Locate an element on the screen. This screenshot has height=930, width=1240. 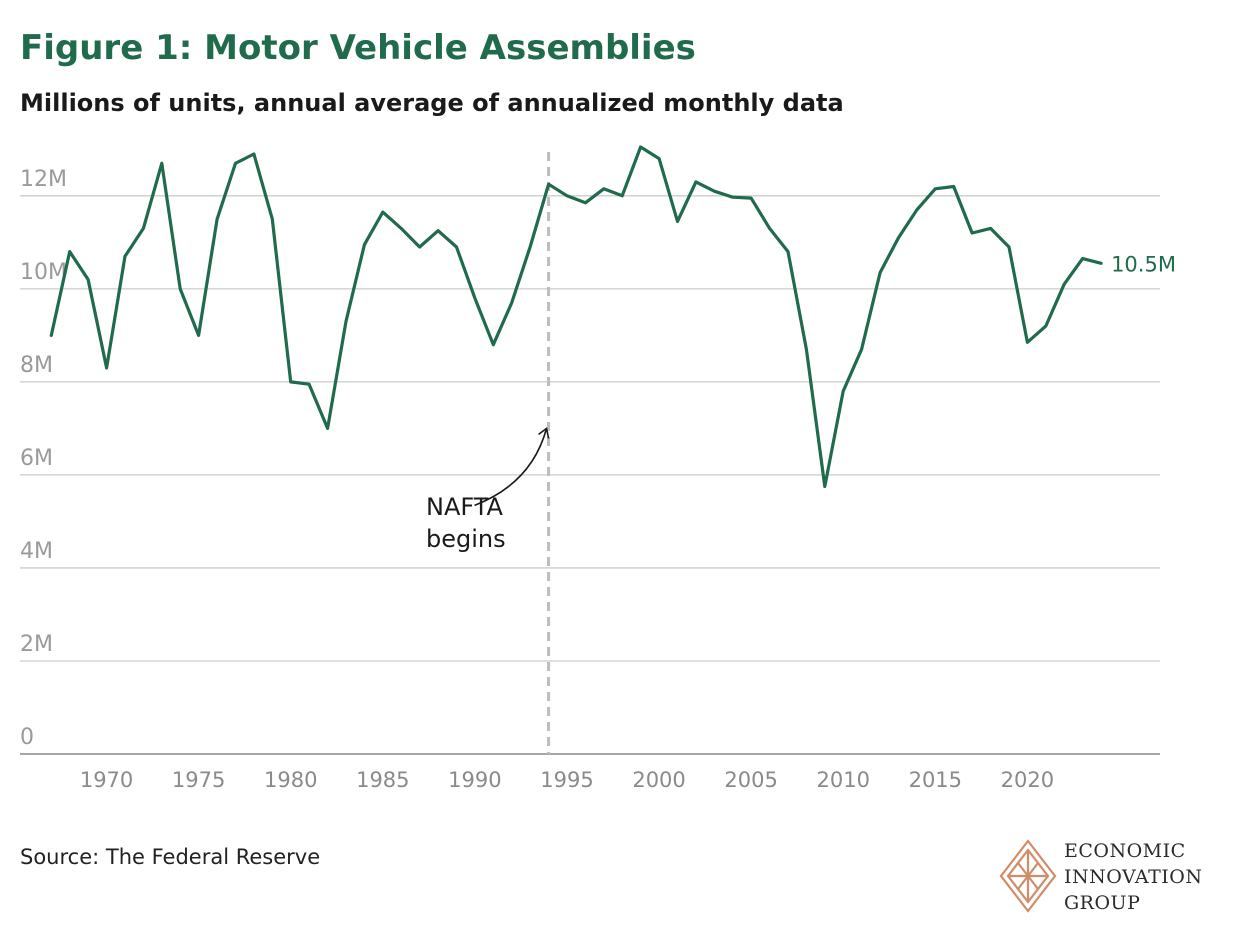
eig-logo: ECONOMIC INNOVATION GROUP is located at coordinates (1113, 876).